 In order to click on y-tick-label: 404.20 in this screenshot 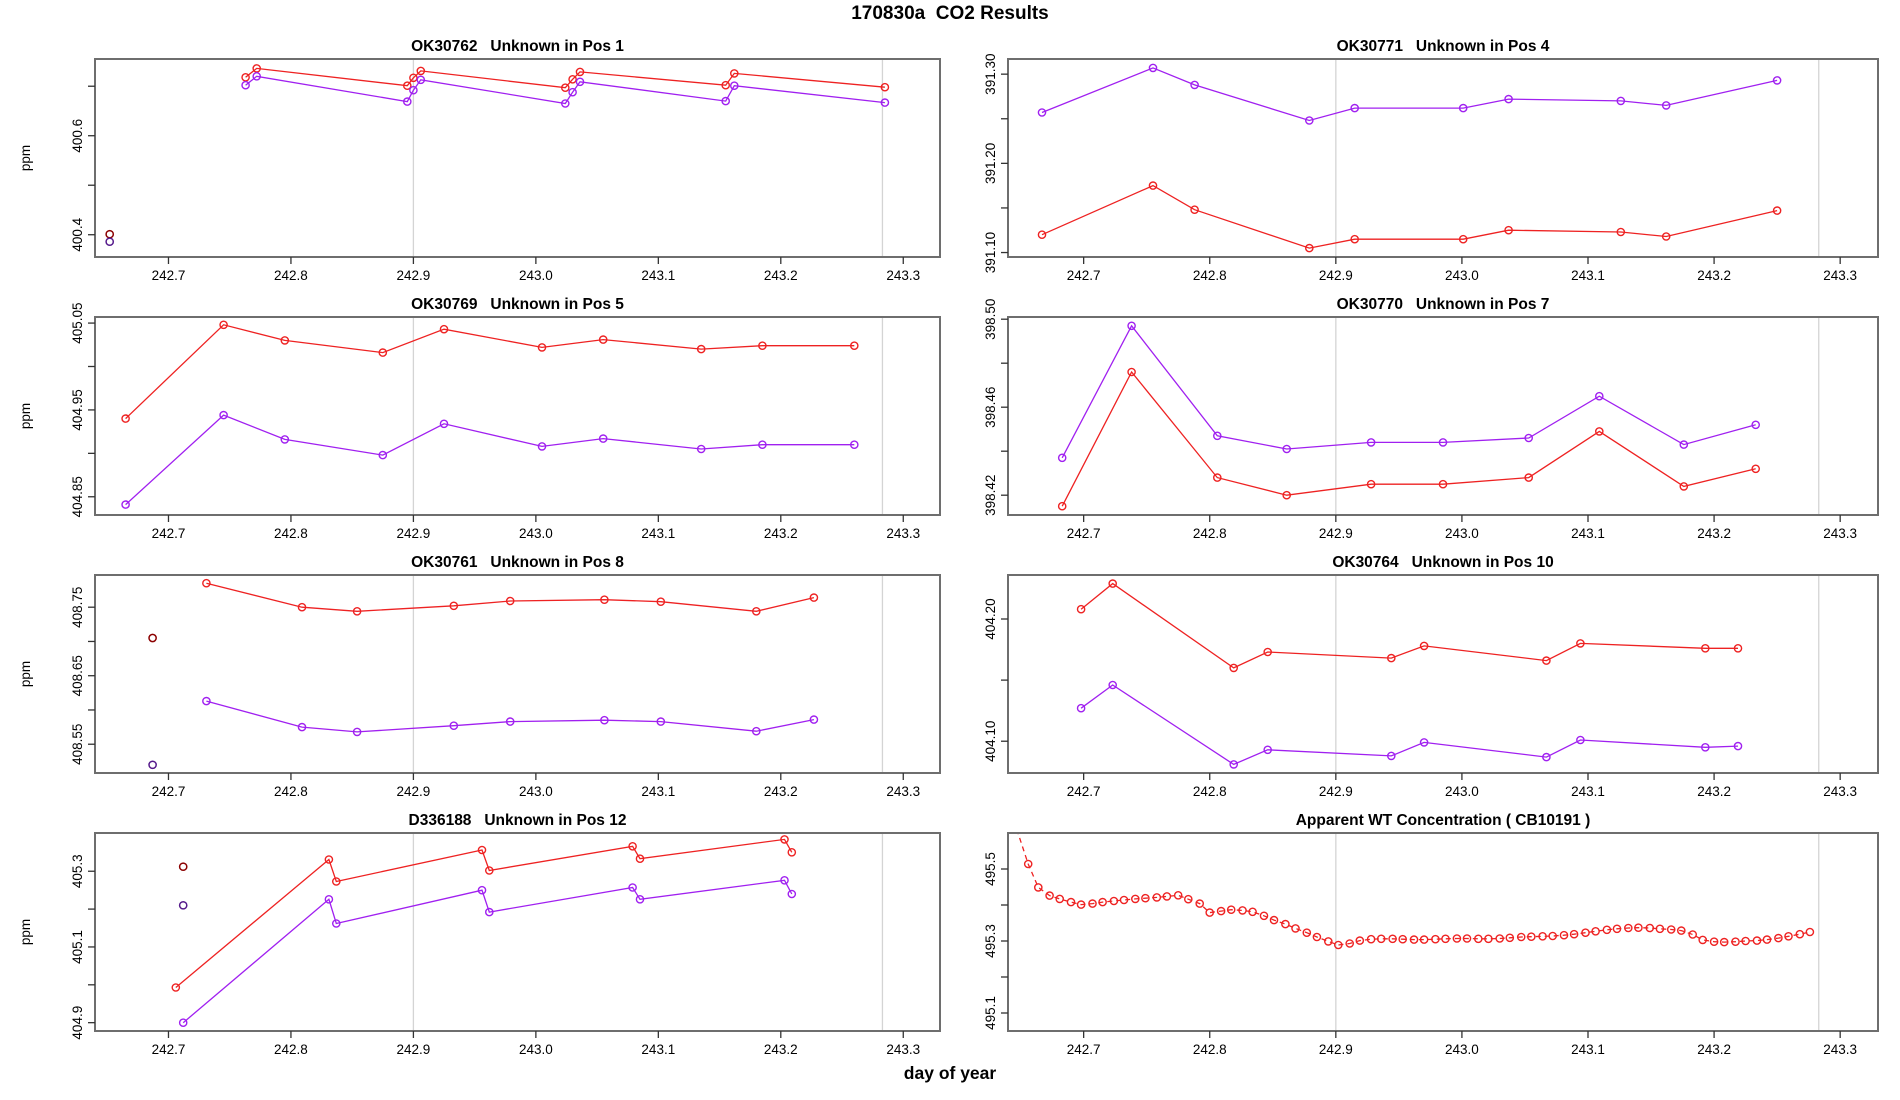, I will do `click(990, 618)`.